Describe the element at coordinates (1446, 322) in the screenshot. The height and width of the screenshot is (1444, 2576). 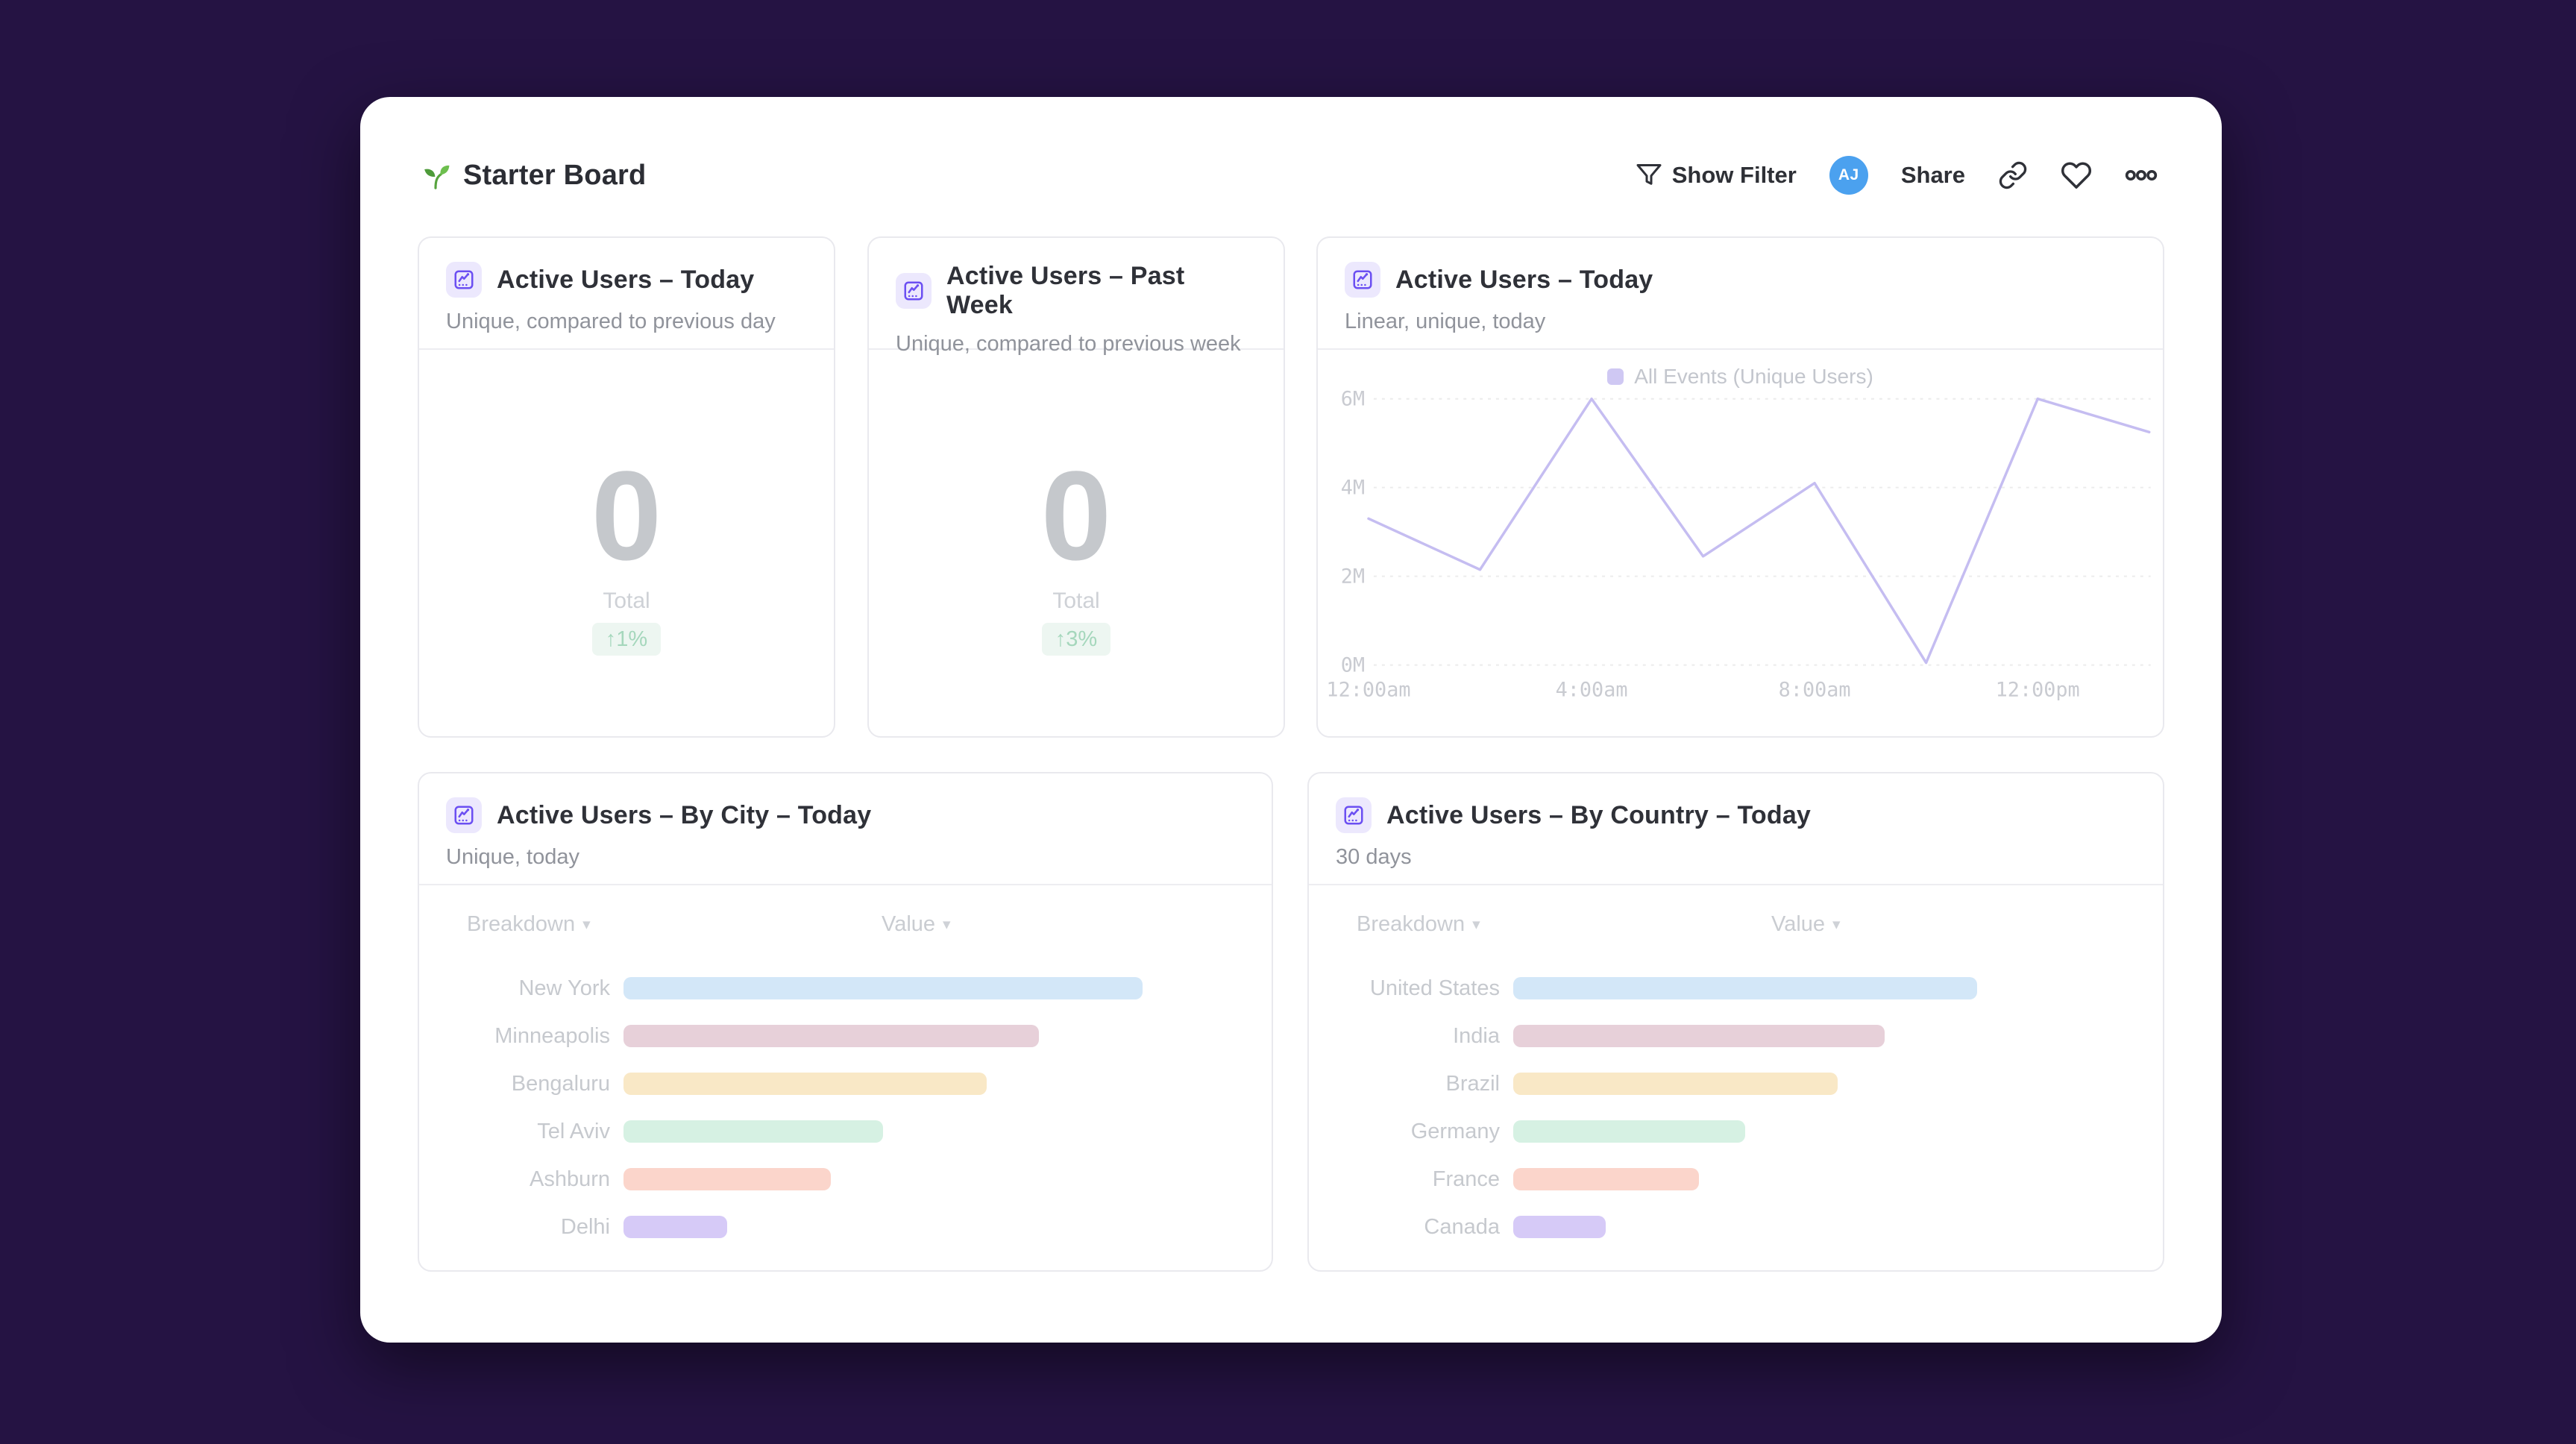
I see `card-subtitle: Linear, unique, today` at that location.